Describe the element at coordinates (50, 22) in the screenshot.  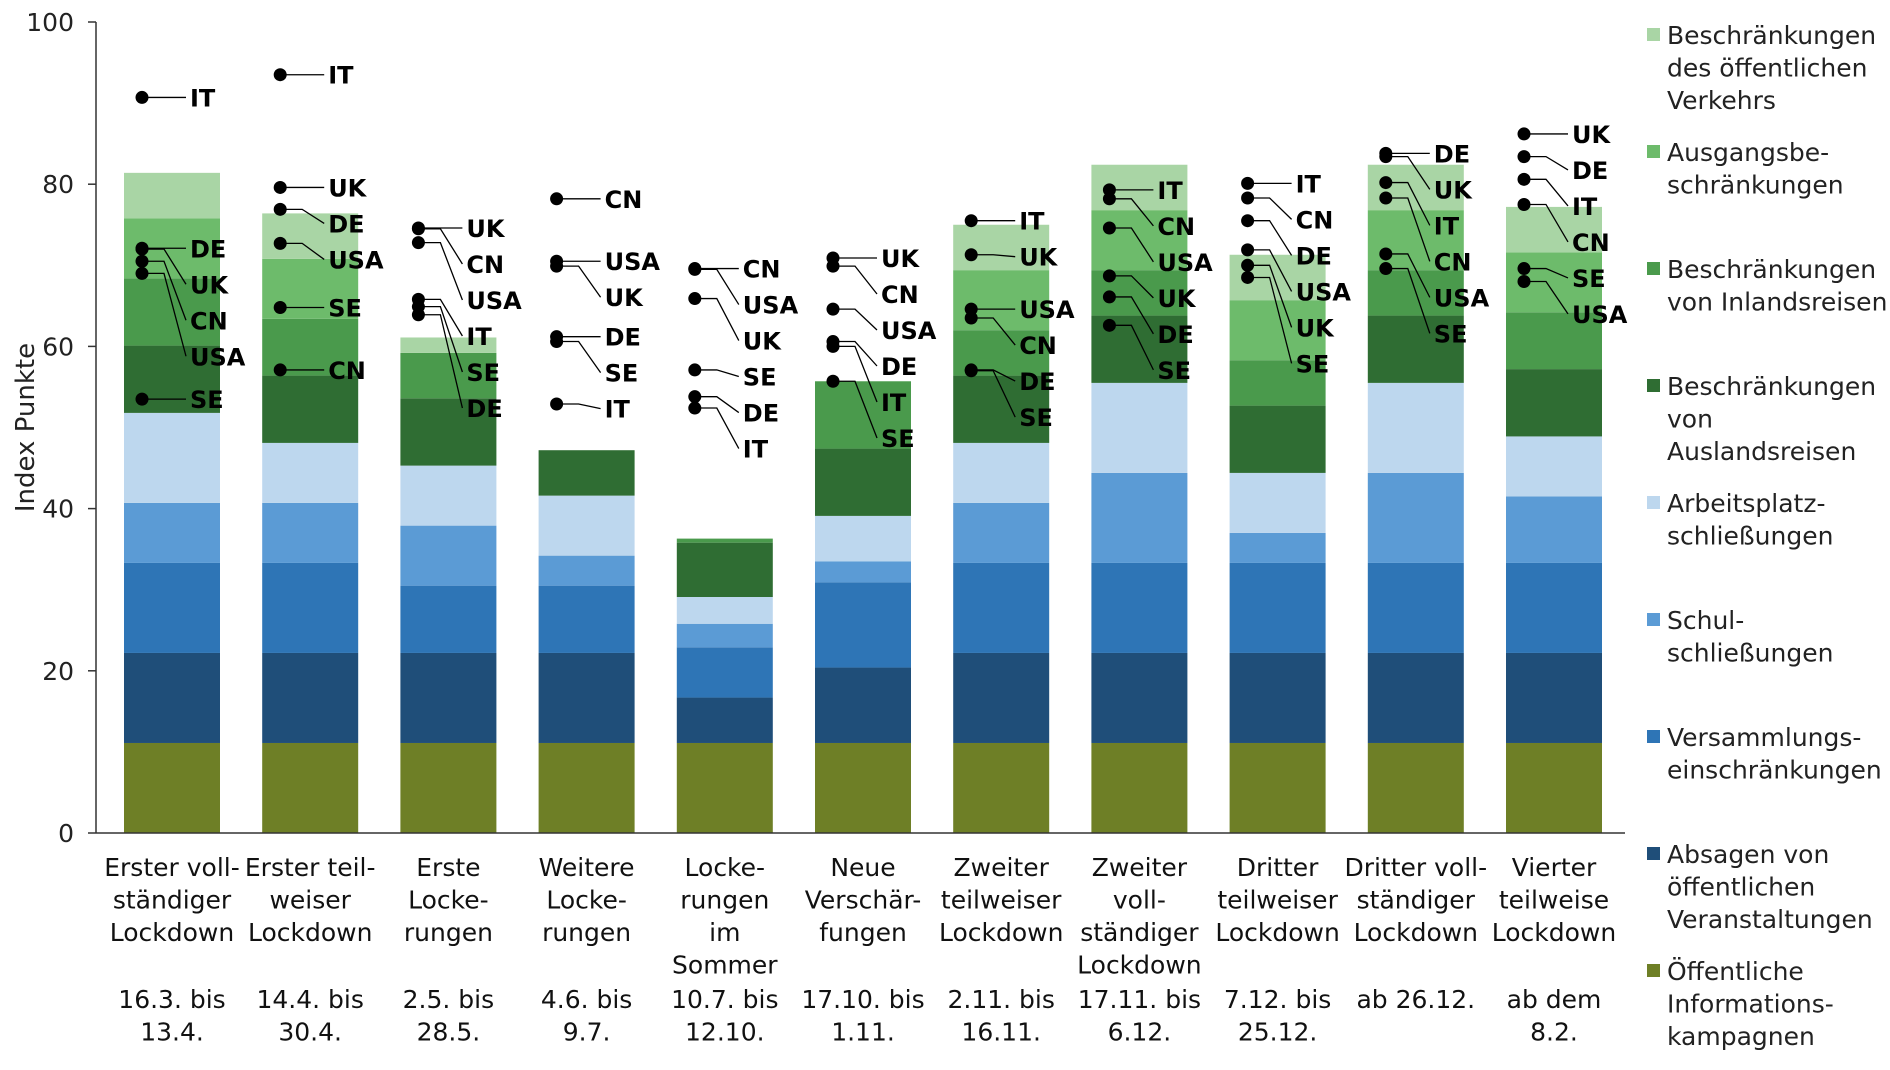
I see `y-tick-label: 100` at that location.